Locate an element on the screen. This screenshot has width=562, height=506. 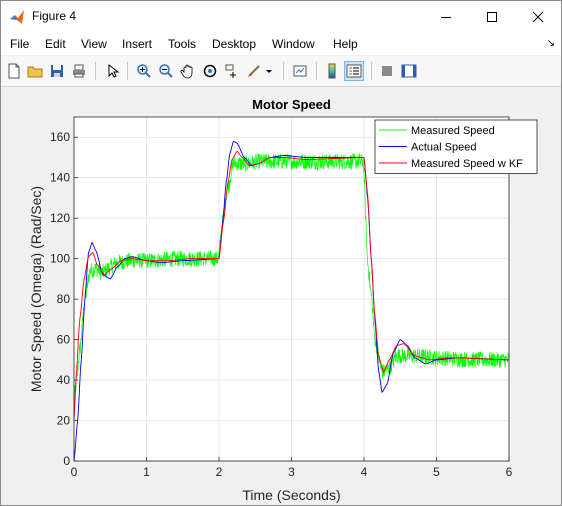
menu-help: Help is located at coordinates (345, 44).